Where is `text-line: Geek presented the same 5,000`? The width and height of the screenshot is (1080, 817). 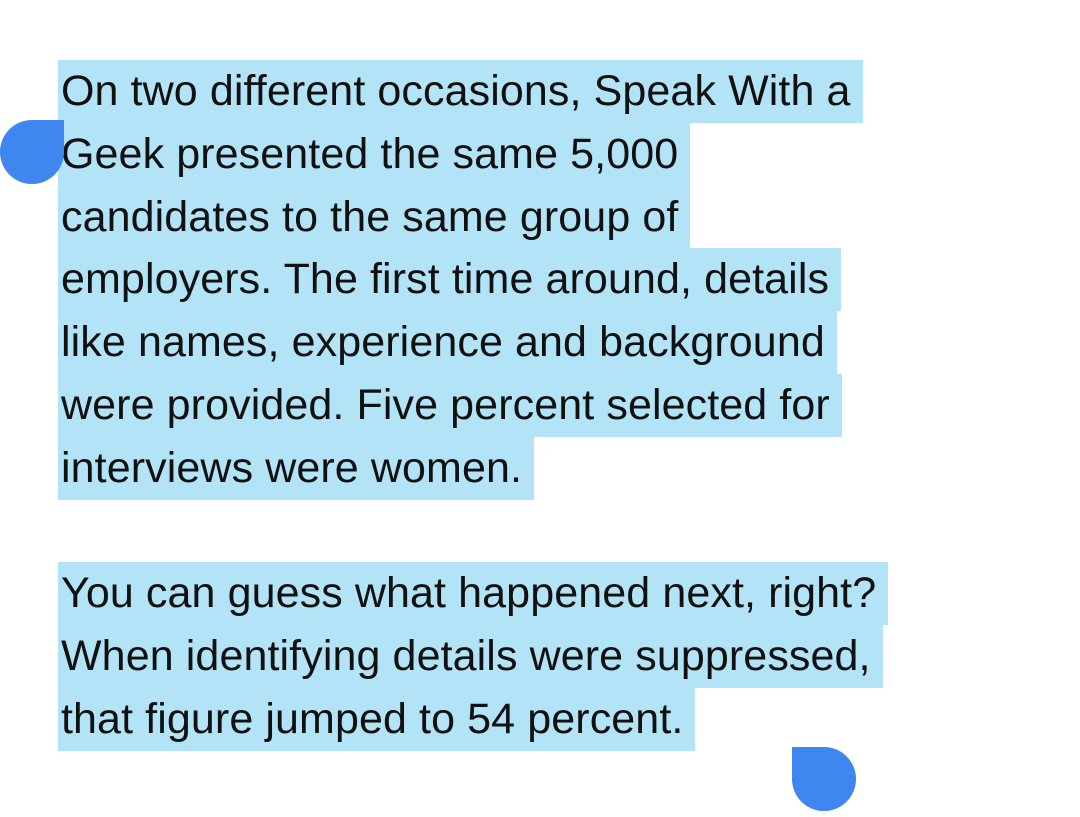 text-line: Geek presented the same 5,000 is located at coordinates (558, 154).